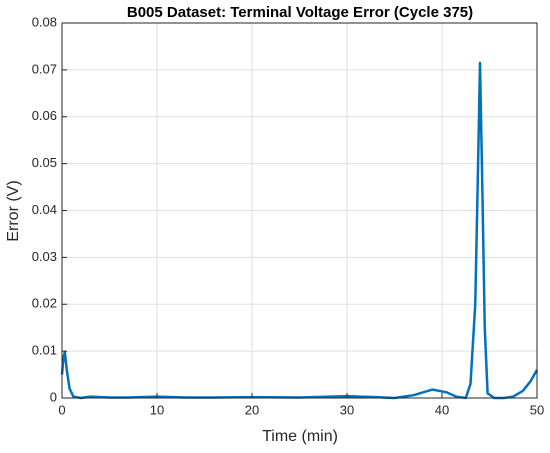  I want to click on x-tick-label: 50, so click(537, 409).